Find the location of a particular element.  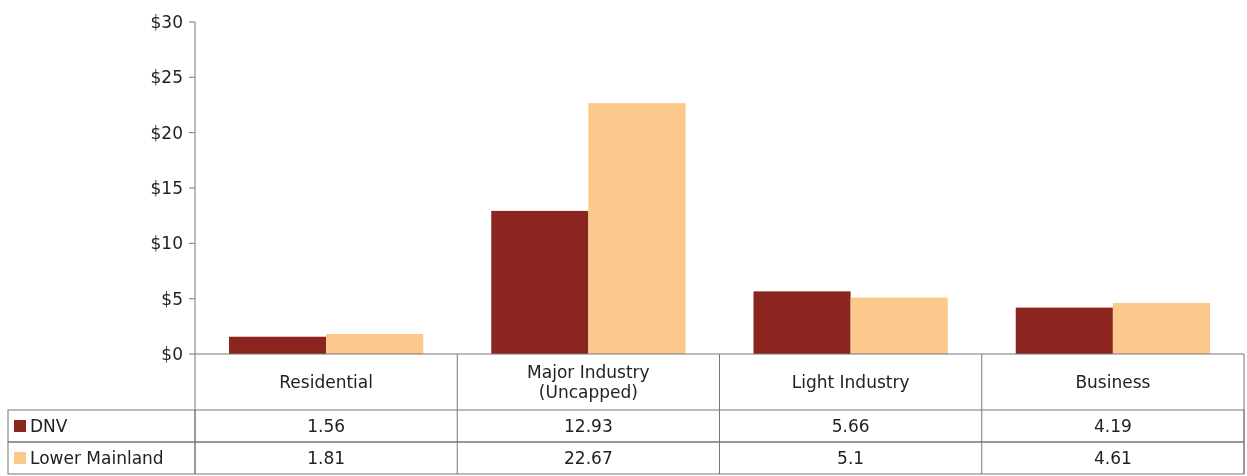

x-tick-label: Business is located at coordinates (1113, 381).